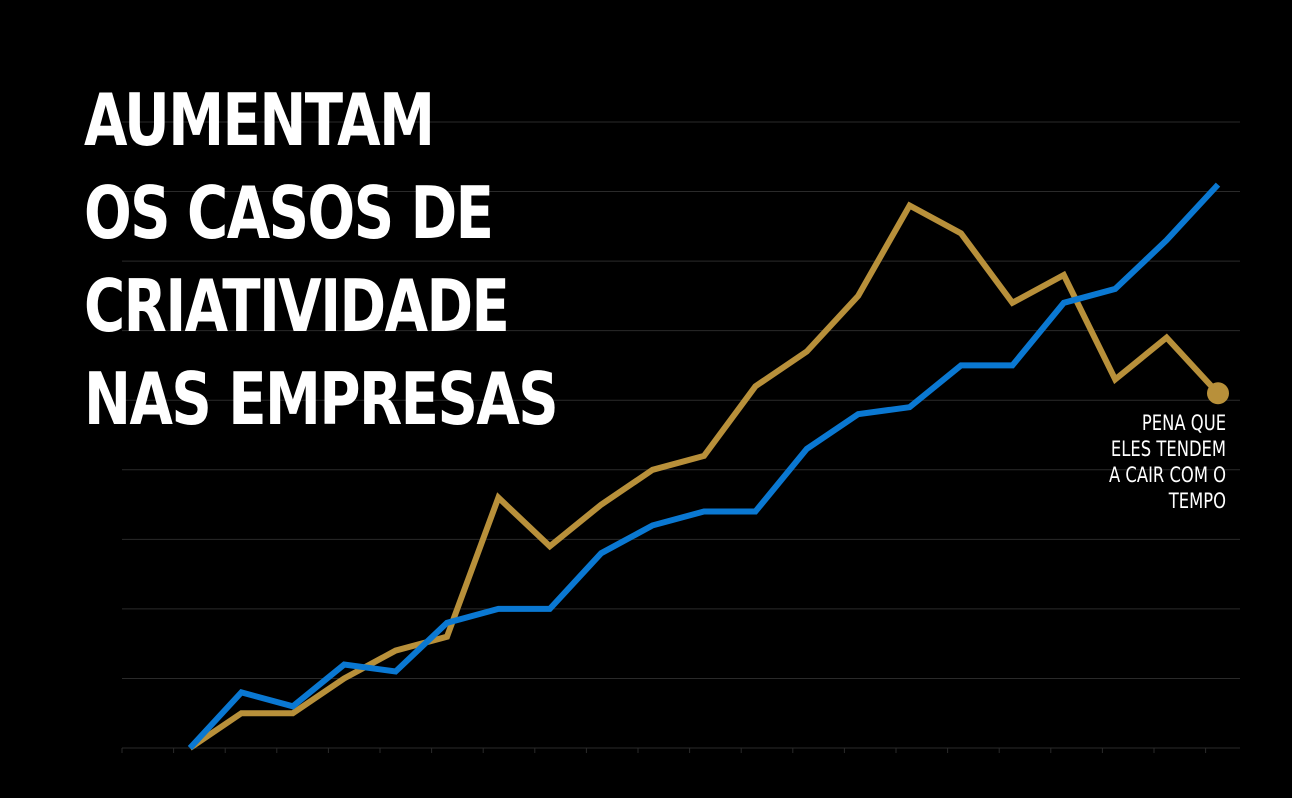 The height and width of the screenshot is (798, 1292). What do you see at coordinates (1218, 393) in the screenshot?
I see `end-marker-dot` at bounding box center [1218, 393].